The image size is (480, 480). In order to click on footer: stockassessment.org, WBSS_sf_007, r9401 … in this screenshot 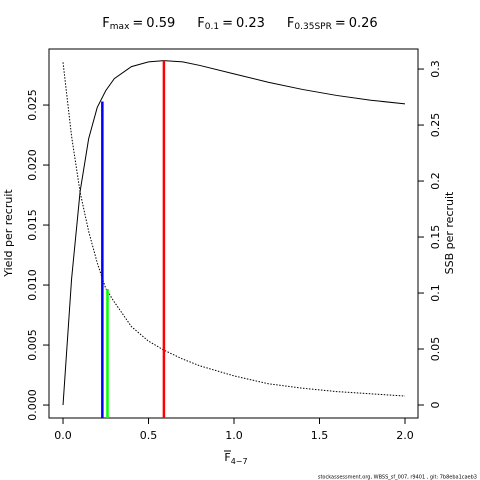, I will do `click(397, 477)`.